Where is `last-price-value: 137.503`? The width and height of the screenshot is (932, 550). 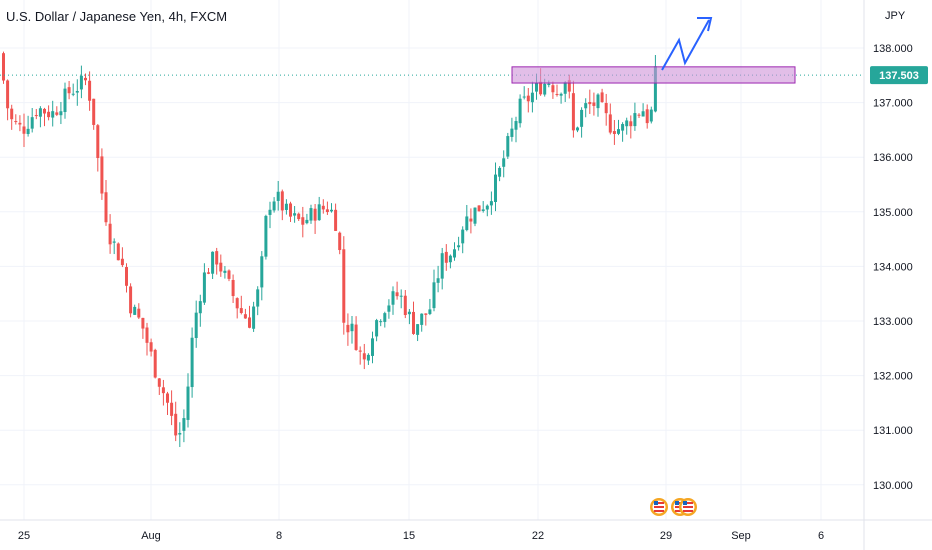
last-price-value: 137.503 is located at coordinates (899, 76).